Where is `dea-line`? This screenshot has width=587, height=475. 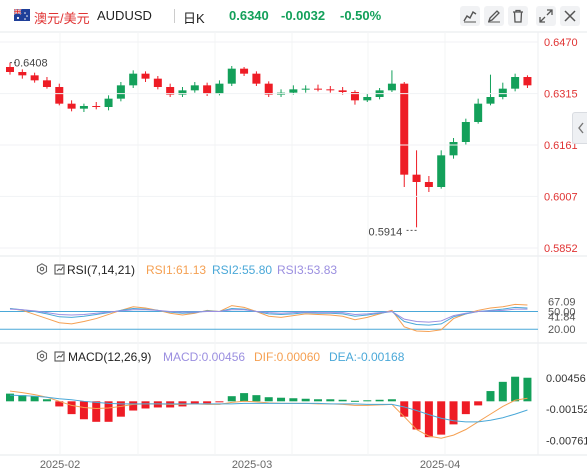 dea-line is located at coordinates (268, 408).